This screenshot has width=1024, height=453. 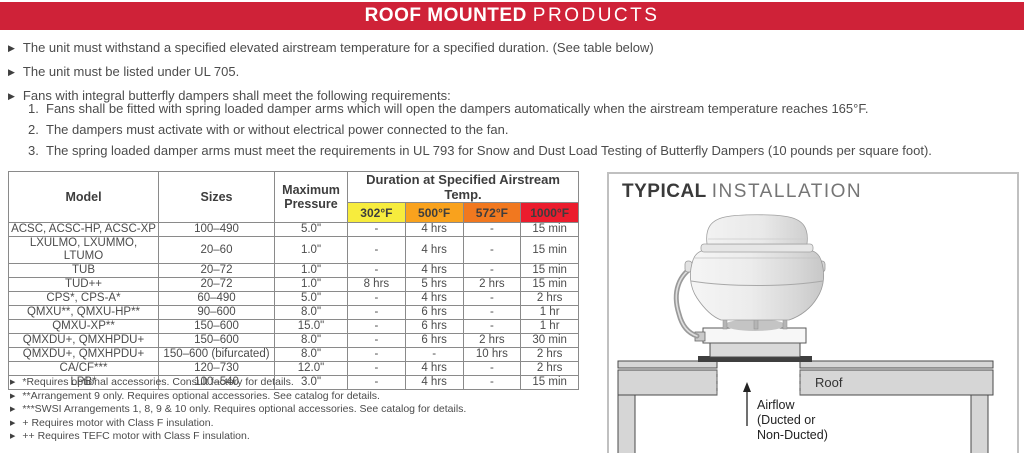 What do you see at coordinates (829, 382) in the screenshot?
I see `roof-label: Roof` at bounding box center [829, 382].